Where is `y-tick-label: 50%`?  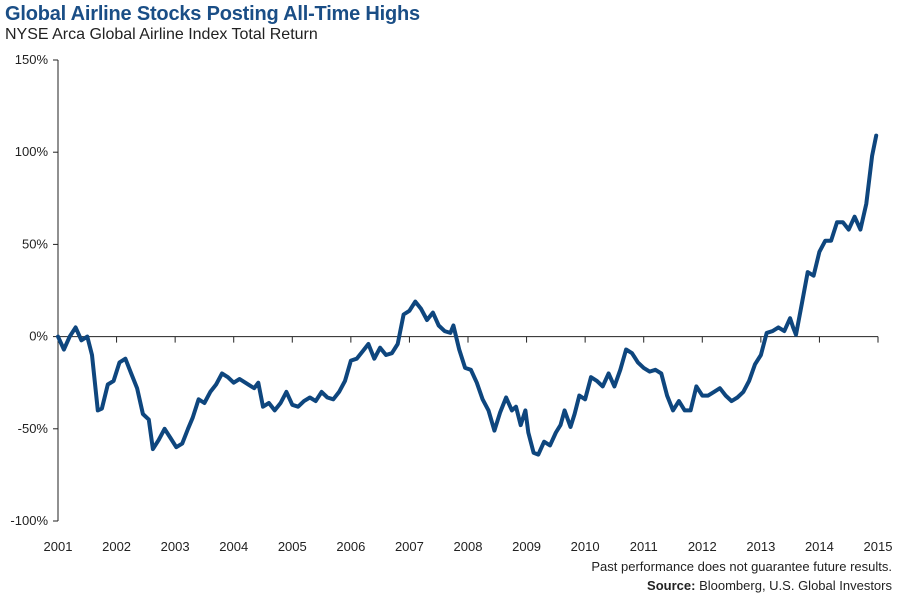
y-tick-label: 50% is located at coordinates (35, 243).